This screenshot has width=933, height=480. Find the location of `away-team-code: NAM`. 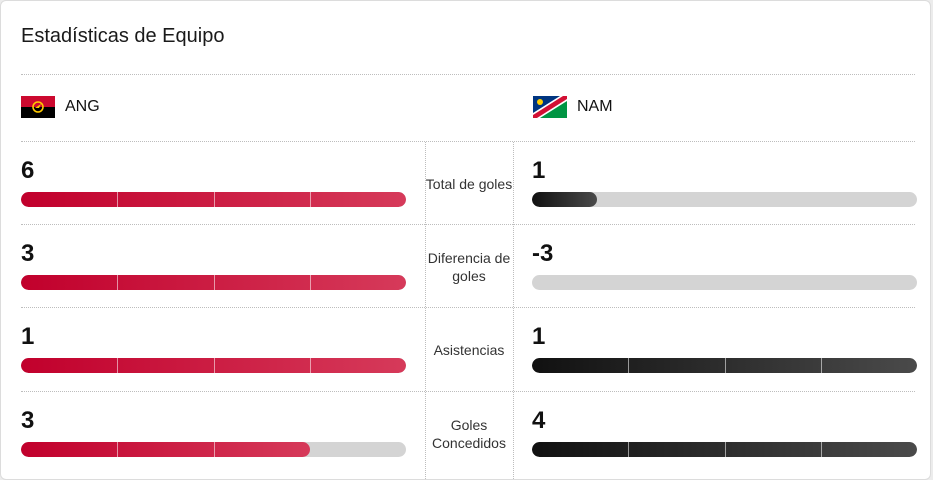

away-team-code: NAM is located at coordinates (595, 106).